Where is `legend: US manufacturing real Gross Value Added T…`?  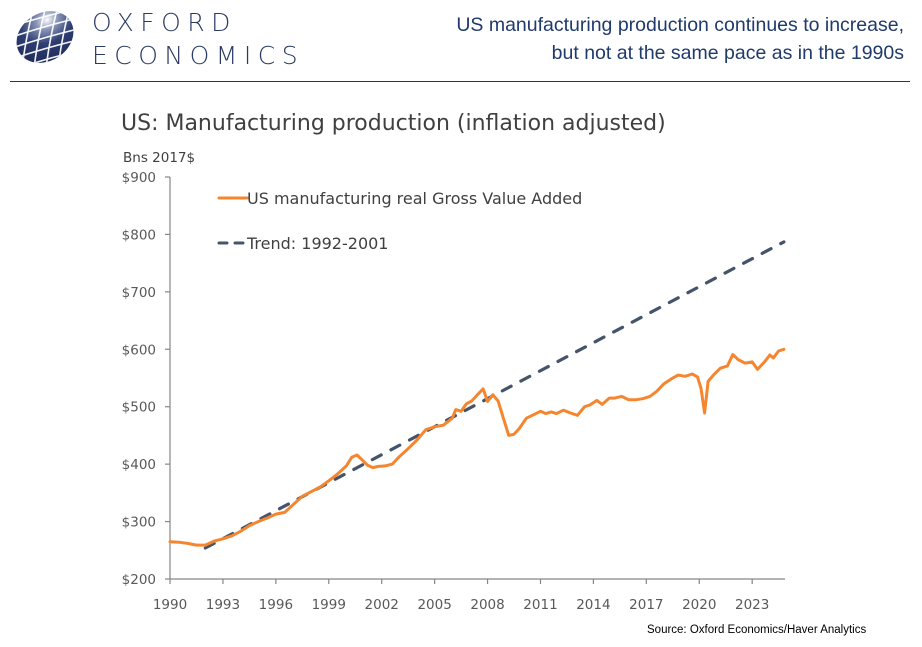 legend: US manufacturing real Gross Value Added T… is located at coordinates (399, 221).